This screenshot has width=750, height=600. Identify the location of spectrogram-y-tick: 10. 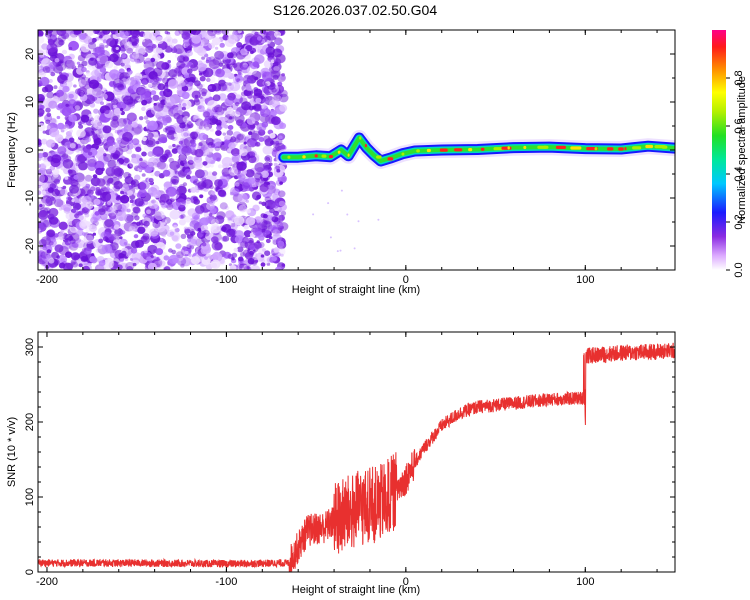
(30, 102).